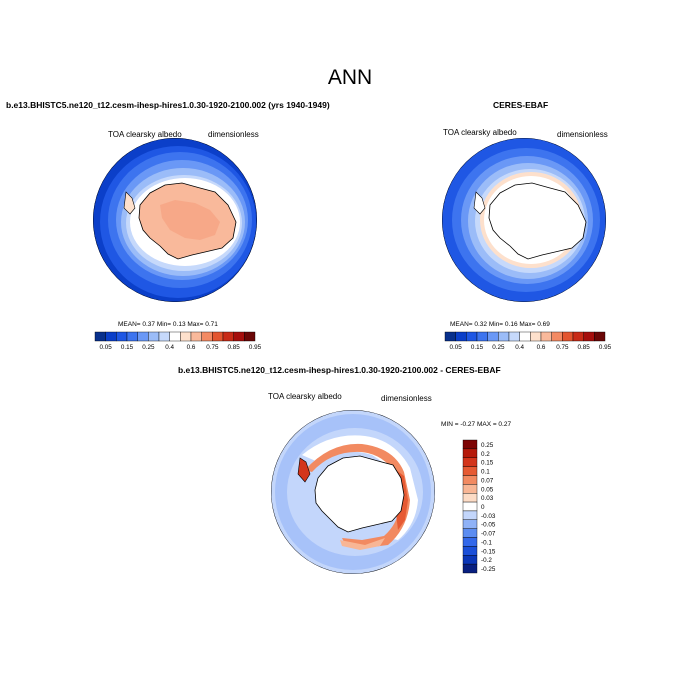 The image size is (700, 700). I want to click on colorbar-tick-label: 0.1, so click(485, 472).